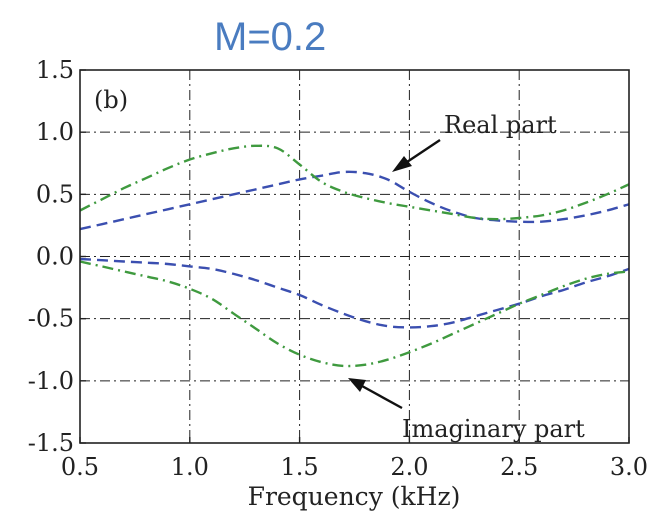 The height and width of the screenshot is (518, 663). Describe the element at coordinates (55, 132) in the screenshot. I see `y-tick-label: 1.0` at that location.